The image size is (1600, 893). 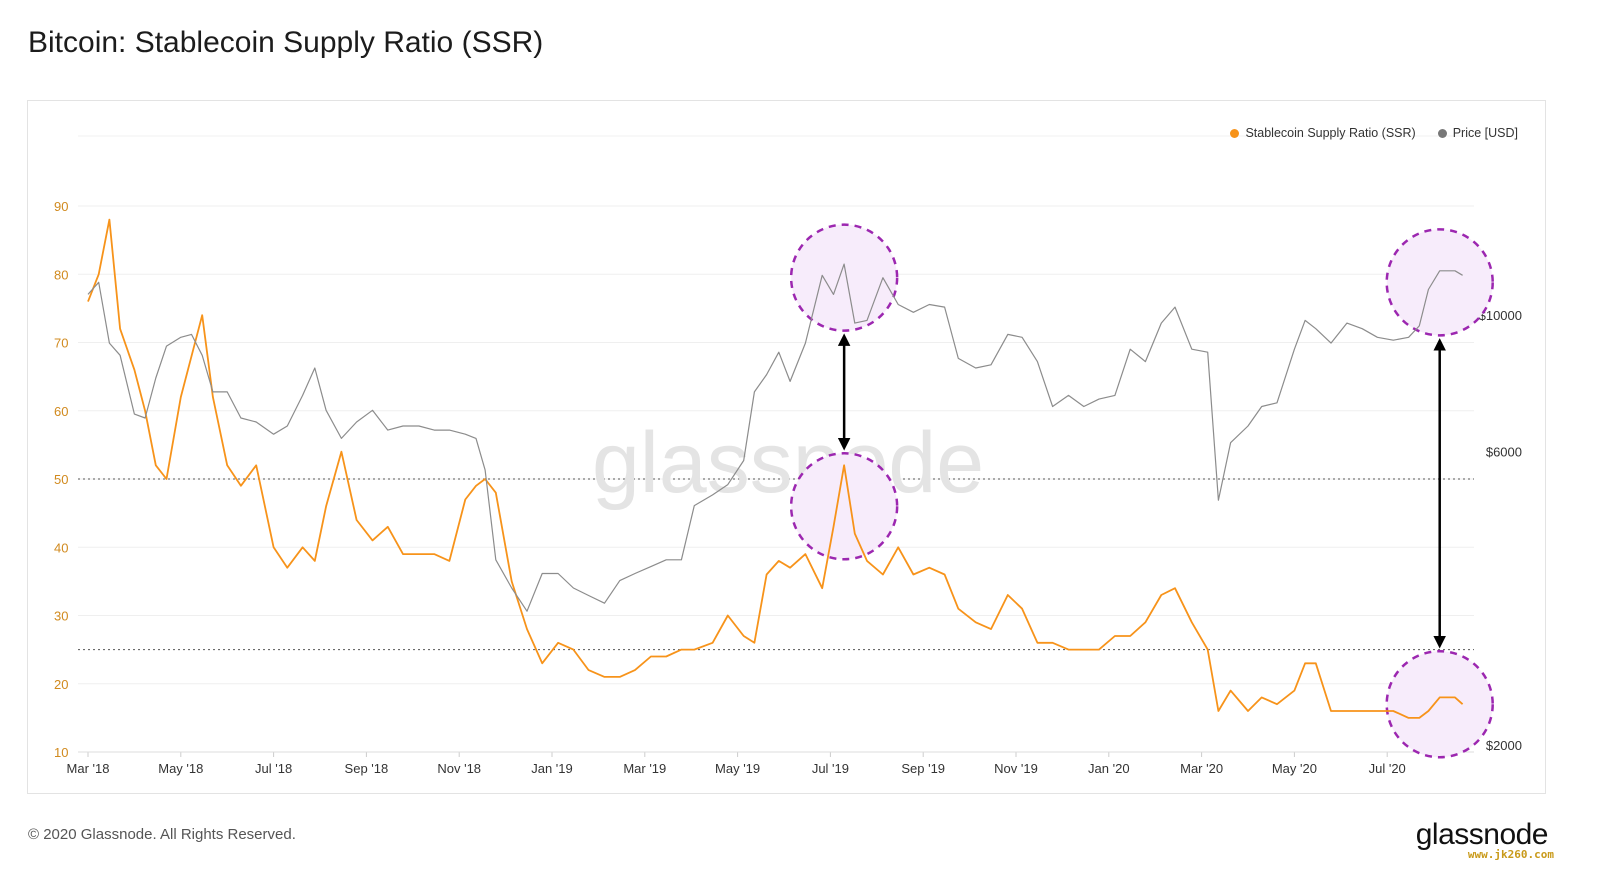 What do you see at coordinates (1109, 768) in the screenshot?
I see `x-tick-label: Jan '20` at bounding box center [1109, 768].